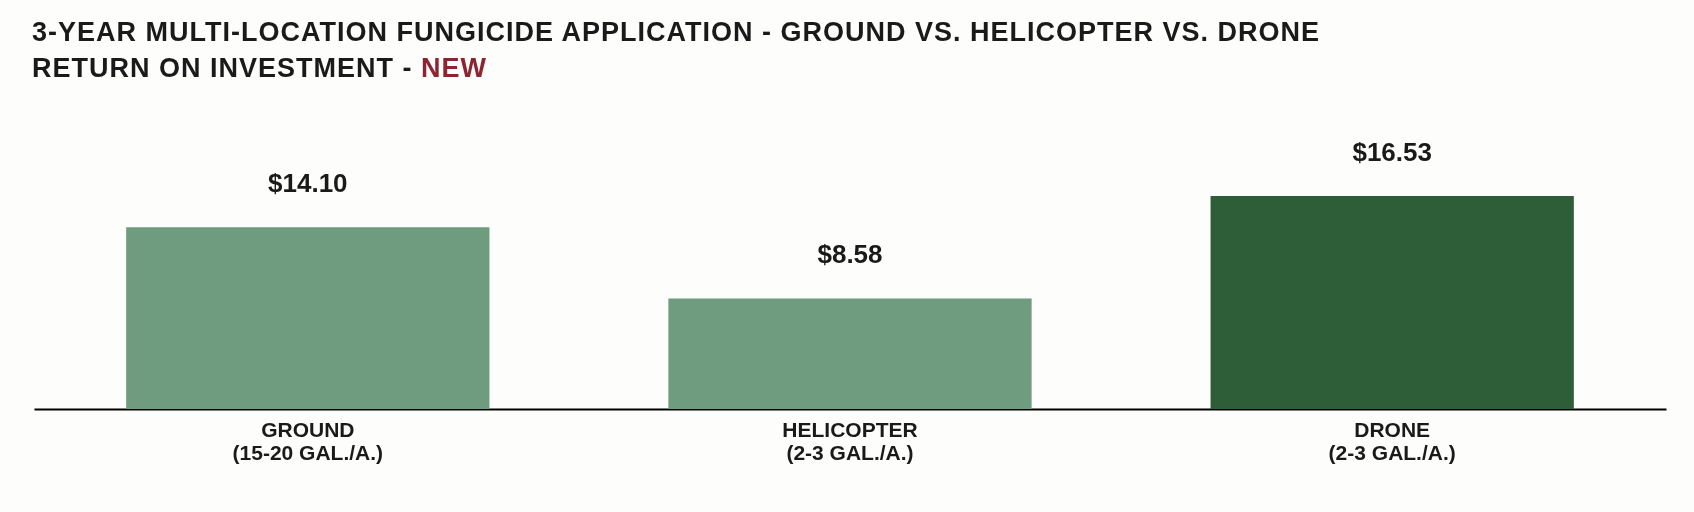 The width and height of the screenshot is (1694, 512). I want to click on data-label: $8.58, so click(850, 254).